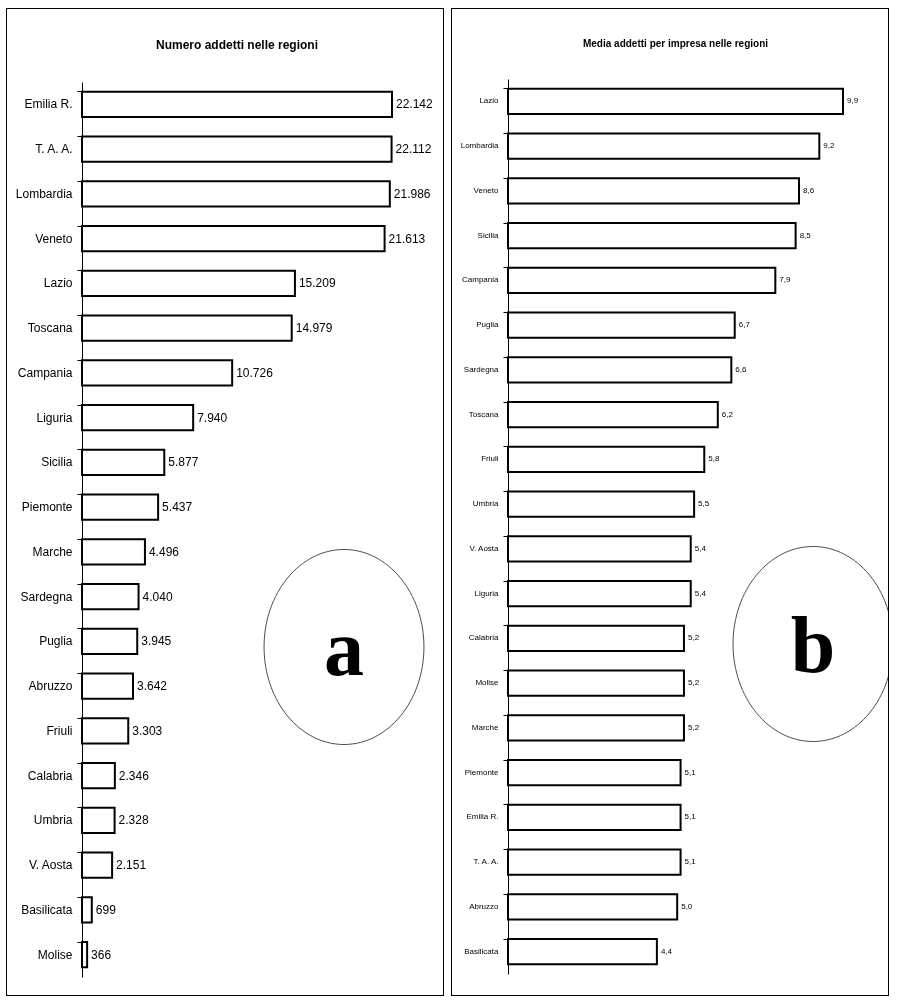  Describe the element at coordinates (255, 372) in the screenshot. I see `data-label: 10.726` at that location.